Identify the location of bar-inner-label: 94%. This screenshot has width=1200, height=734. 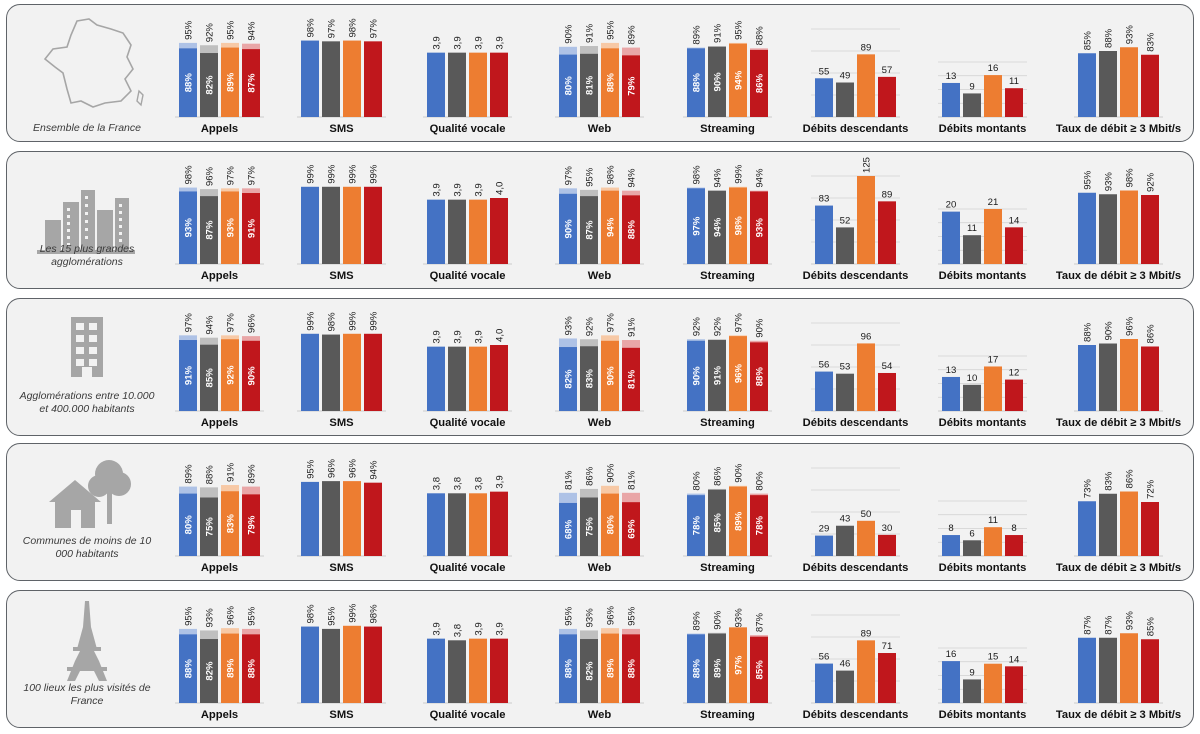
(739, 80).